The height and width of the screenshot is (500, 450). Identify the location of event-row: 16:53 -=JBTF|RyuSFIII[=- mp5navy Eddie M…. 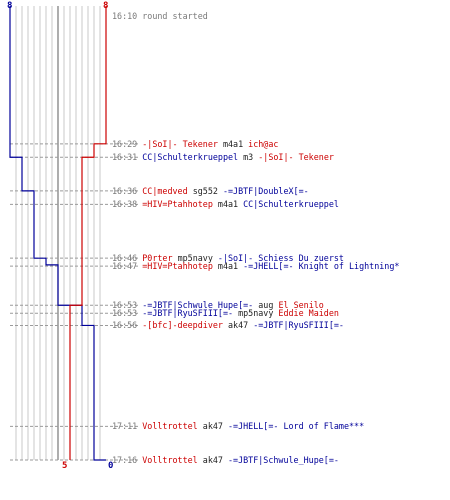
(225, 313).